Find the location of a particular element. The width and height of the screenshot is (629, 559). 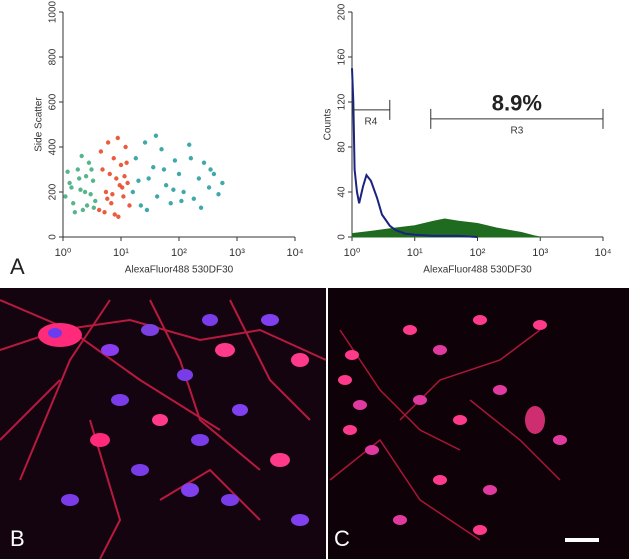

y-axis-label: Side Scatter is located at coordinates (39, 124).